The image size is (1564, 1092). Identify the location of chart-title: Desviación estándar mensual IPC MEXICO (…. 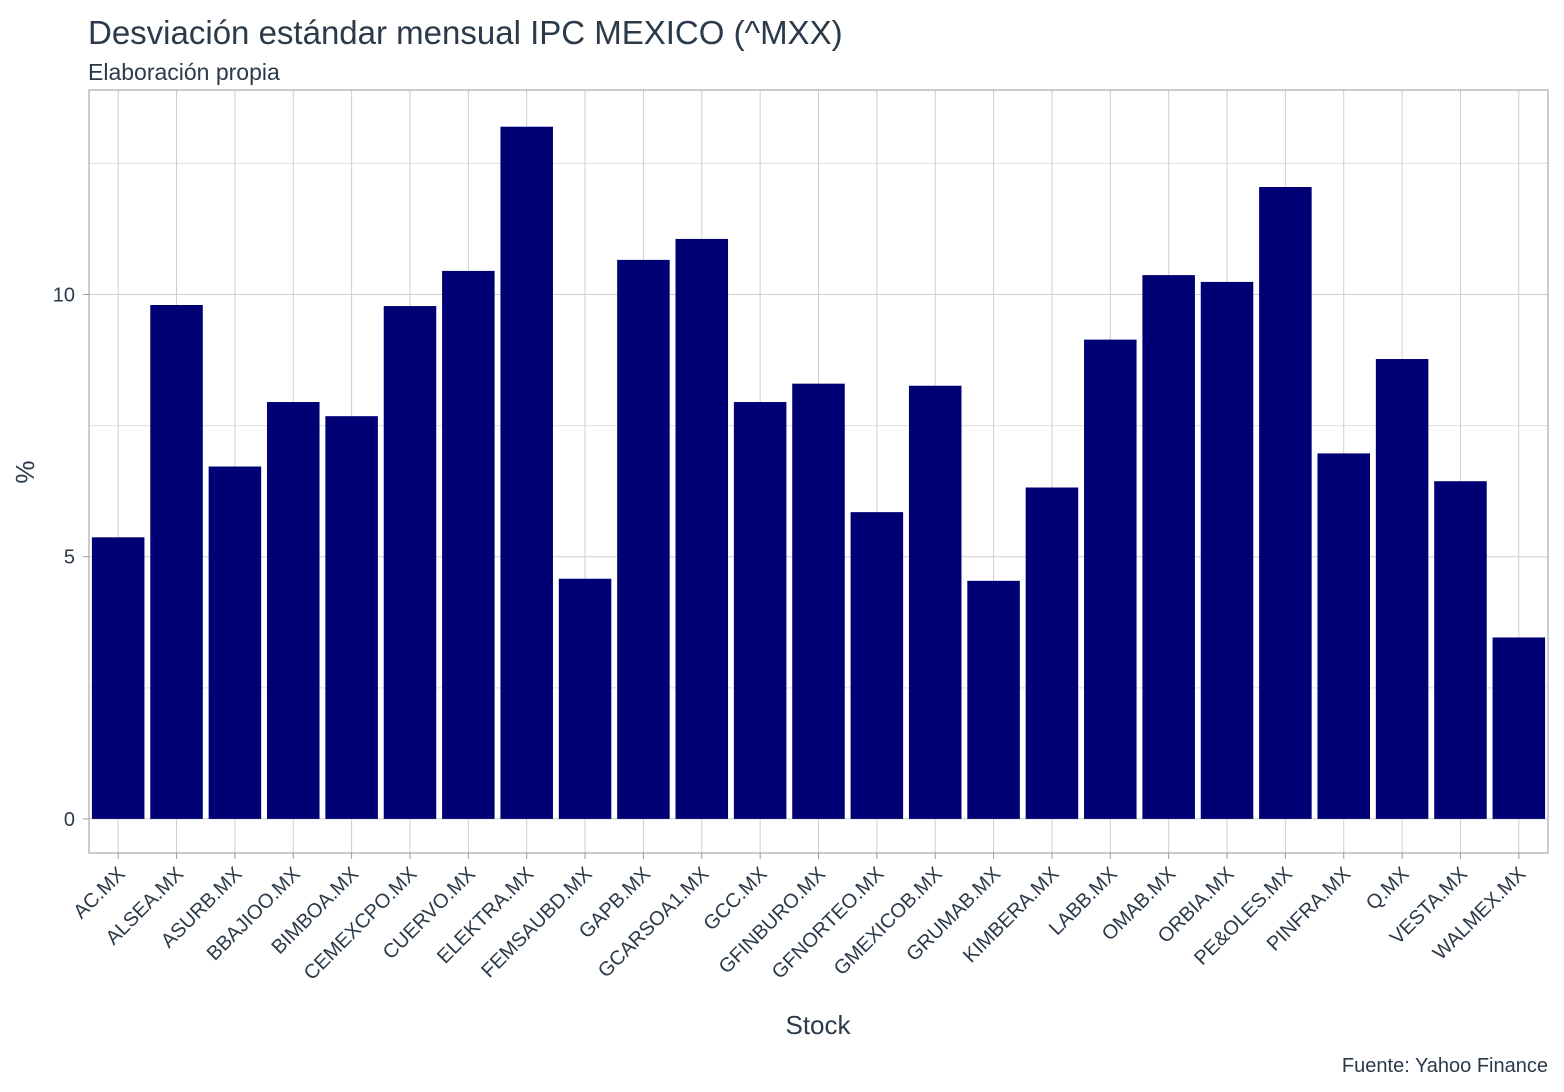
(465, 32).